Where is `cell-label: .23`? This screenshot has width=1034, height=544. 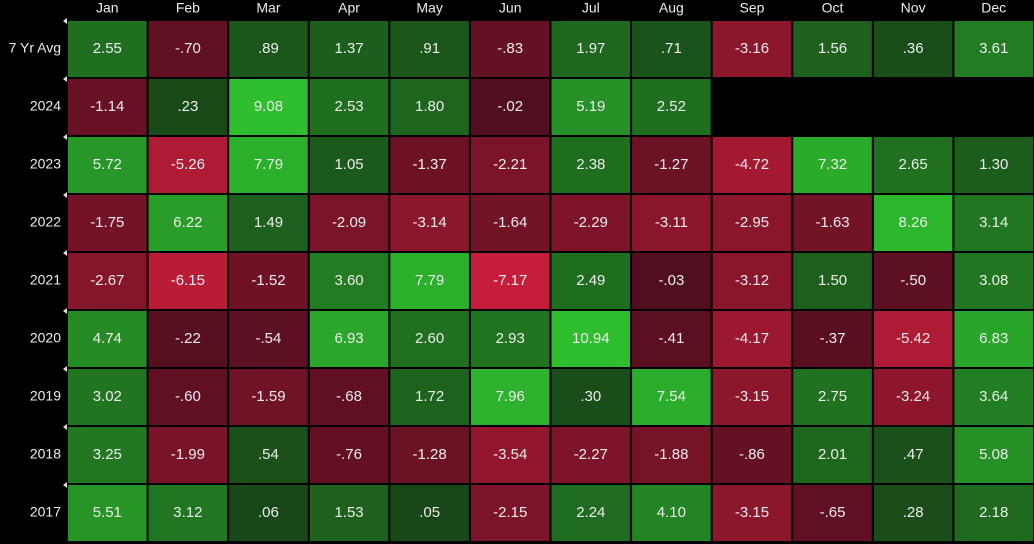
cell-label: .23 is located at coordinates (187, 106).